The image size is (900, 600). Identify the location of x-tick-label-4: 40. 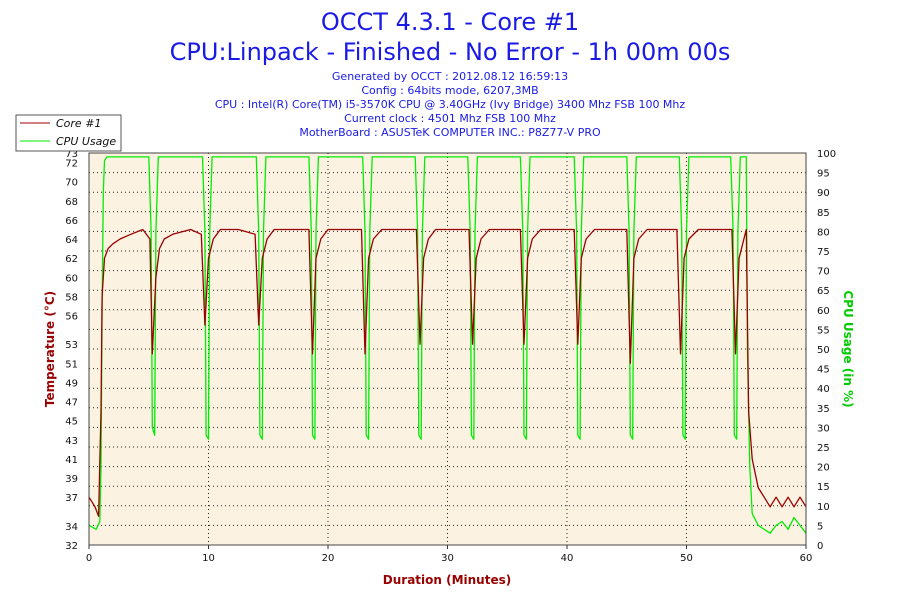
(567, 558).